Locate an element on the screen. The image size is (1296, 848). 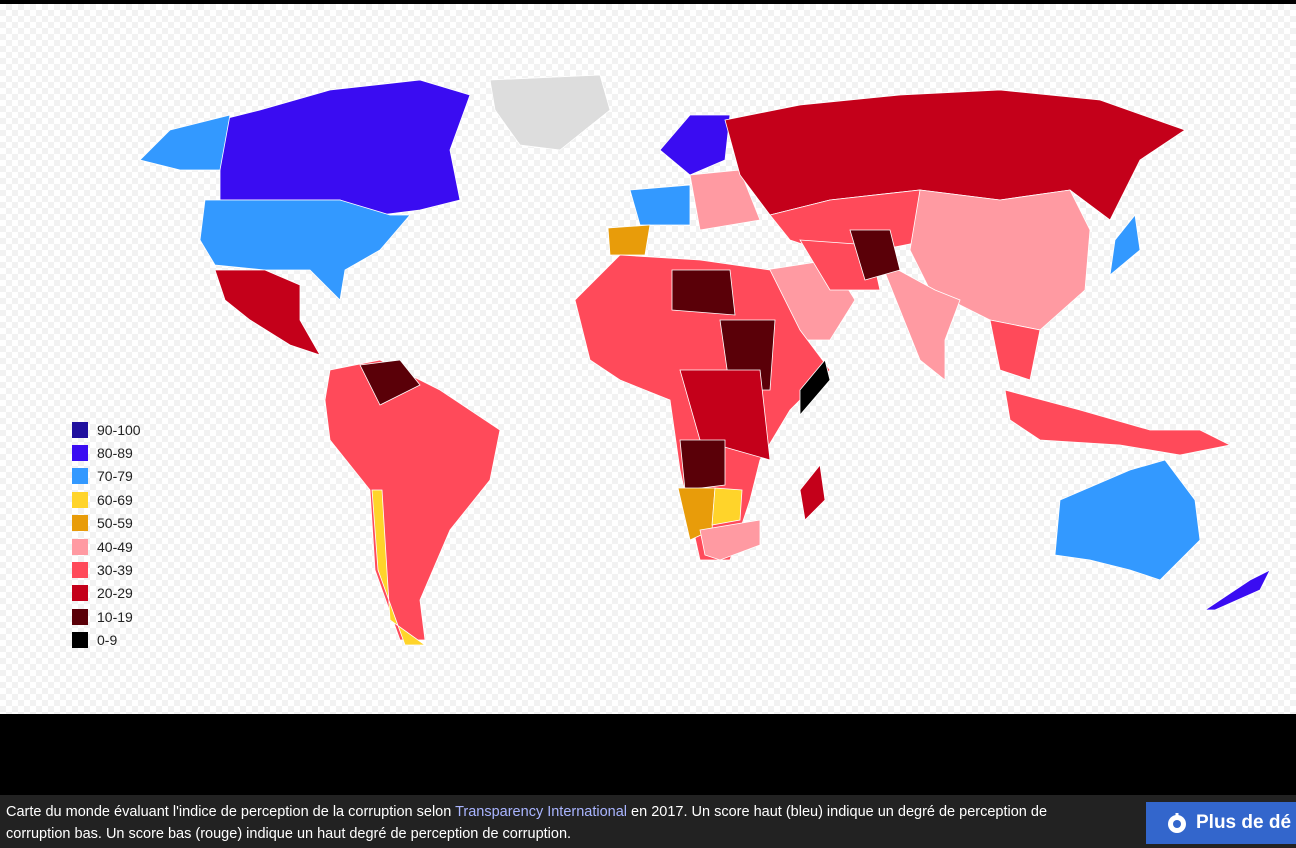
legend-item: 90-100 is located at coordinates (106, 429).